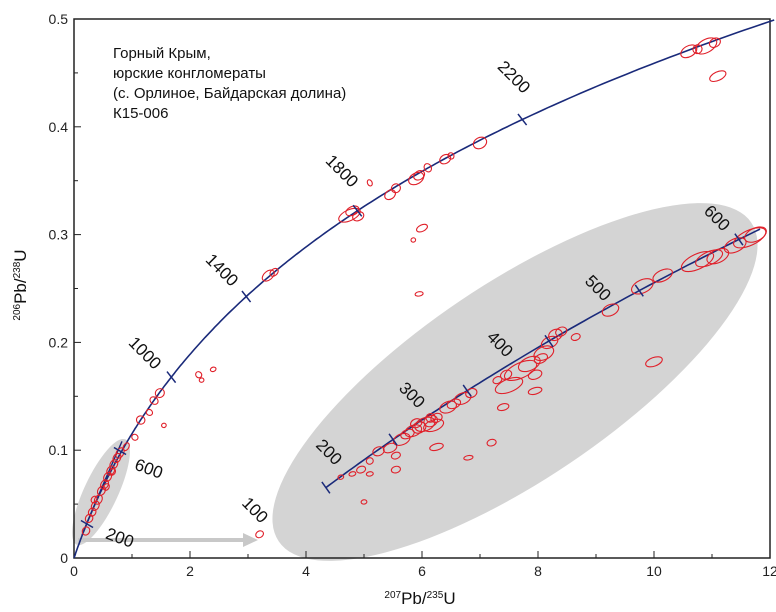  What do you see at coordinates (190, 571) in the screenshot?
I see `x-tick-label: 2` at bounding box center [190, 571].